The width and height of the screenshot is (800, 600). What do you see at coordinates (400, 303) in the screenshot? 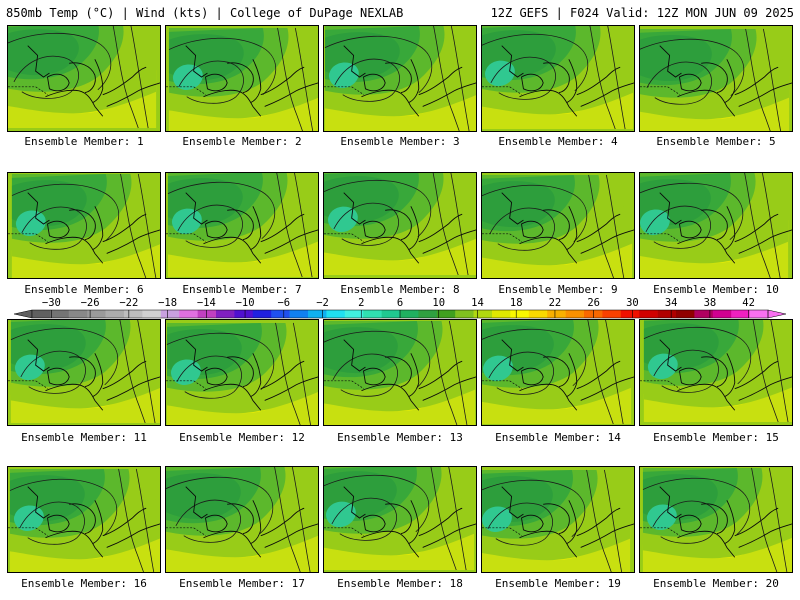
I see `colorbar-tick-label: 6` at bounding box center [400, 303].